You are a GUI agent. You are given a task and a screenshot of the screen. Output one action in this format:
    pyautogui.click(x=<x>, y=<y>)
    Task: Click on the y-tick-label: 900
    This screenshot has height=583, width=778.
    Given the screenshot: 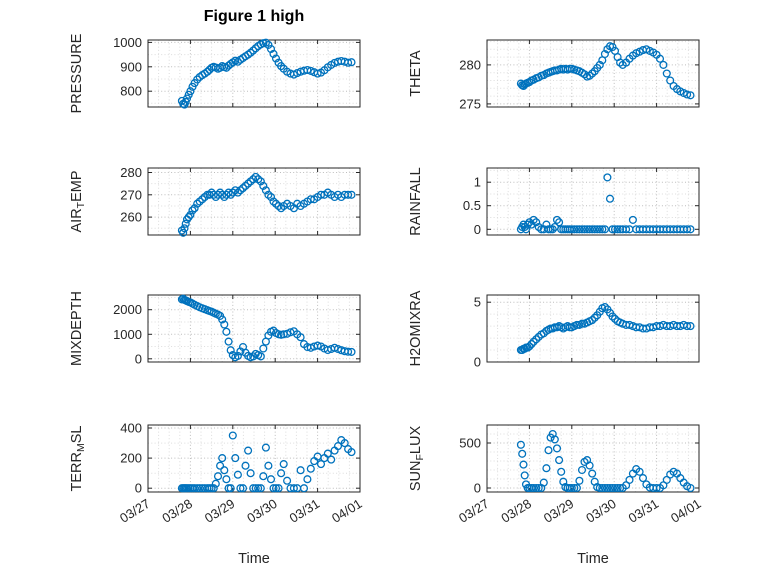 What is the action you would take?
    pyautogui.click(x=131, y=66)
    